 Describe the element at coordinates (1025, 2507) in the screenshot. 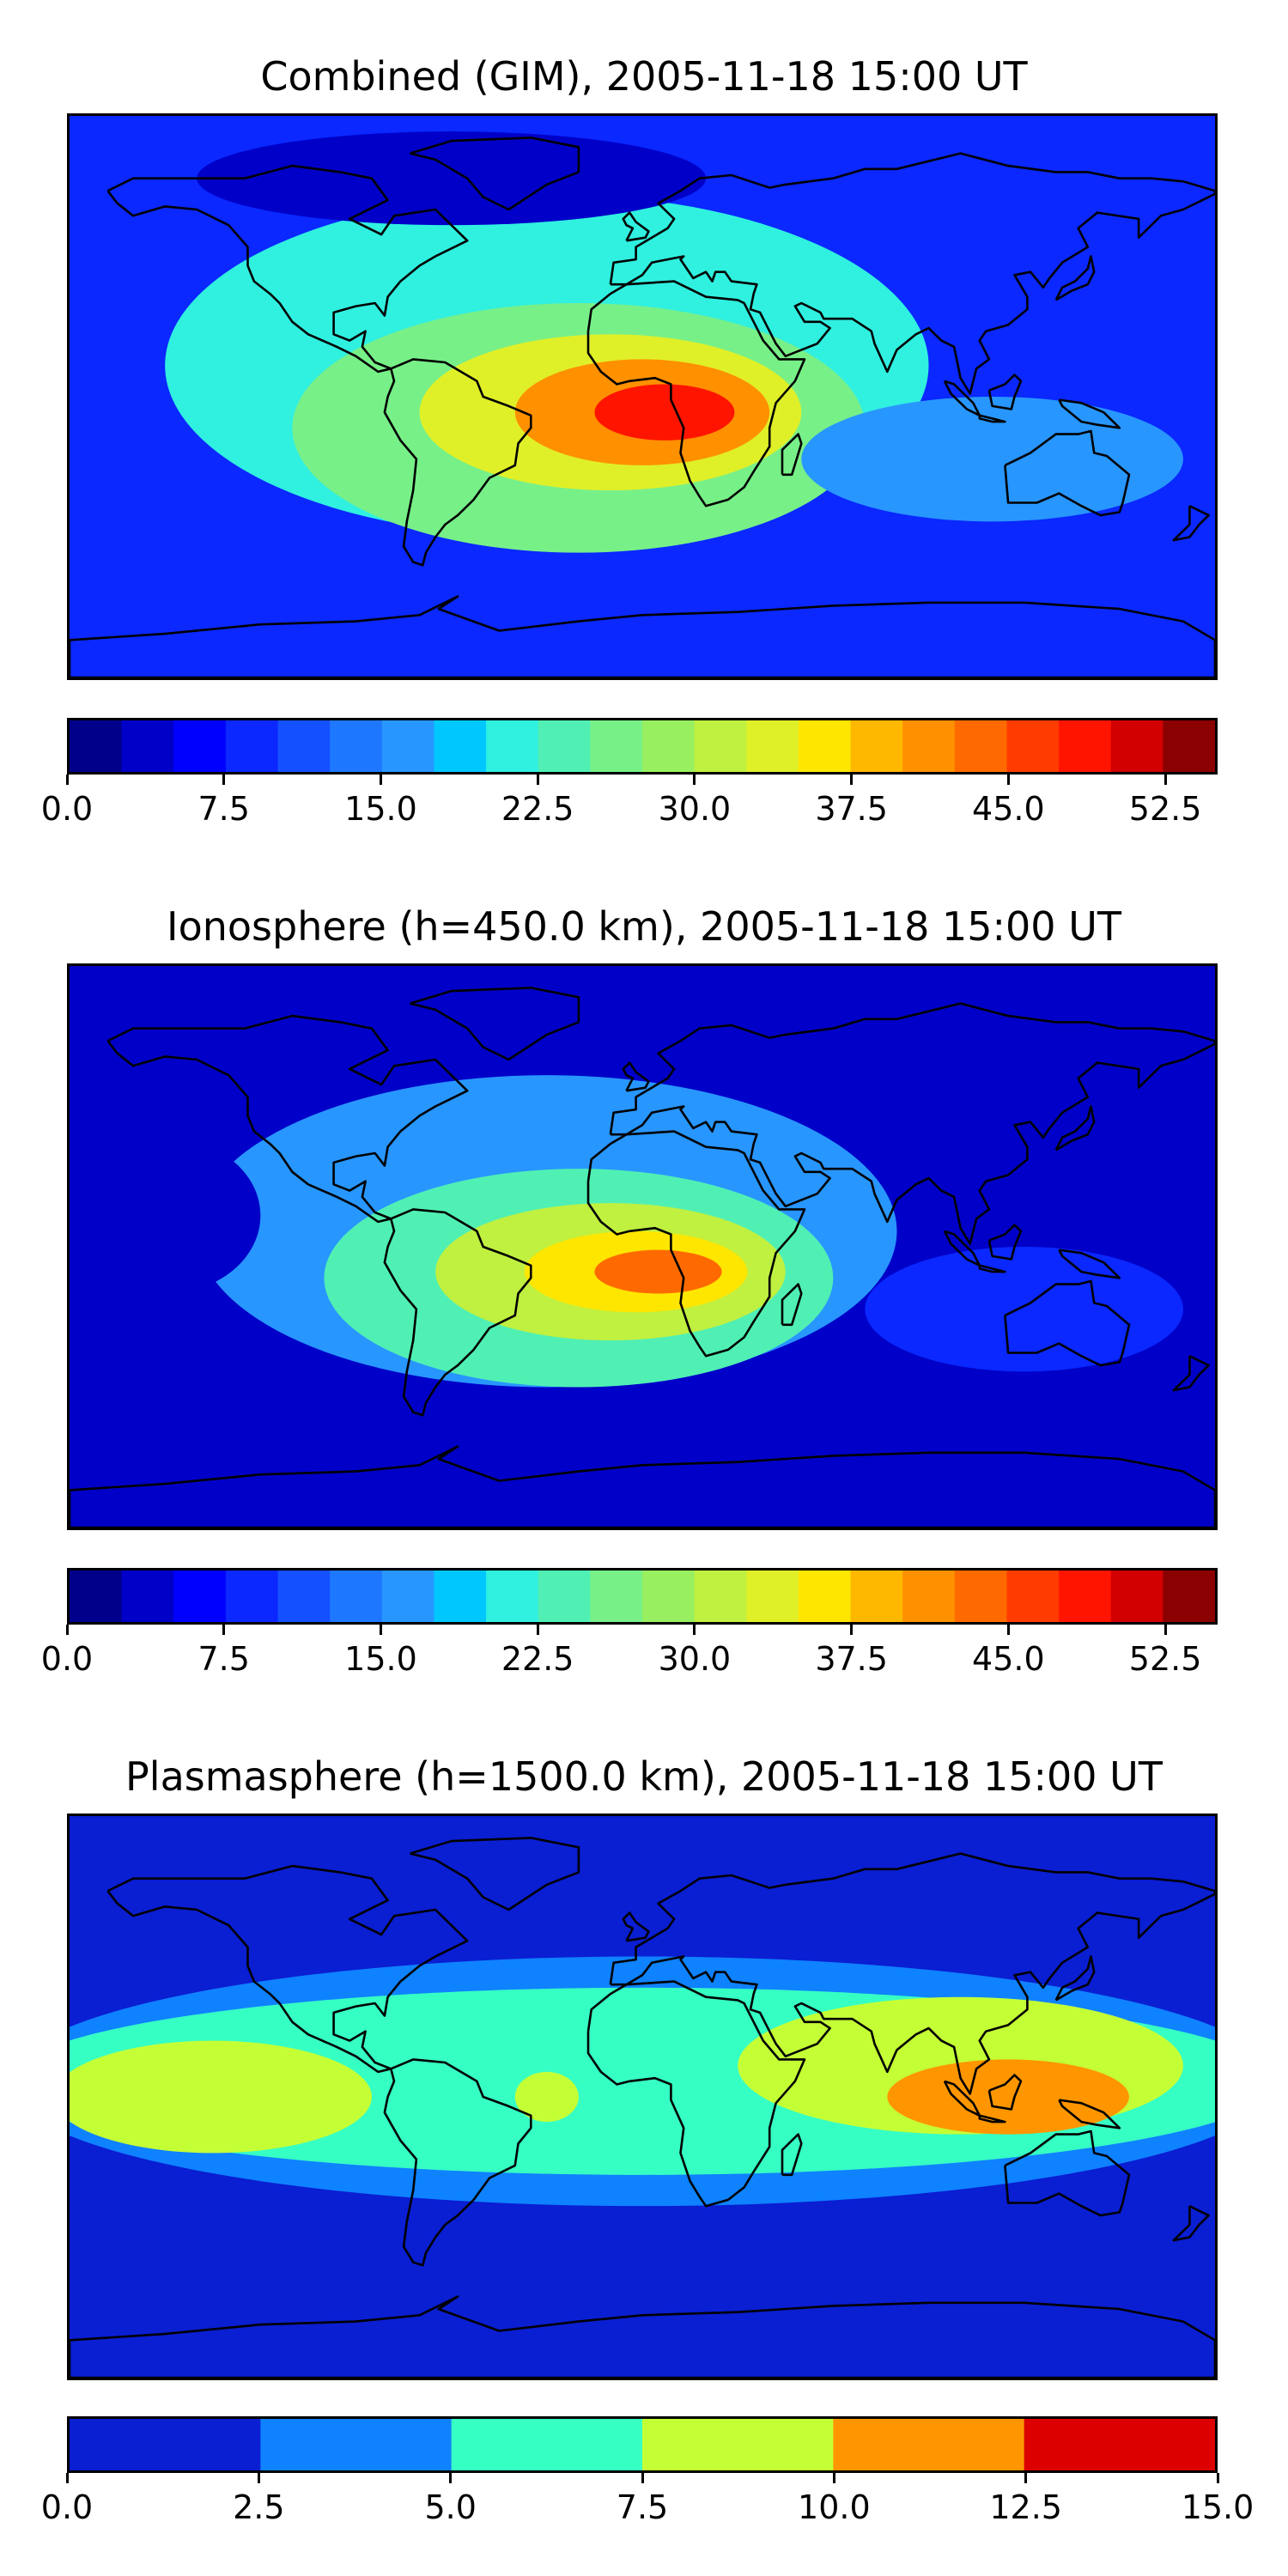

I see `tick-label: 12.5` at that location.